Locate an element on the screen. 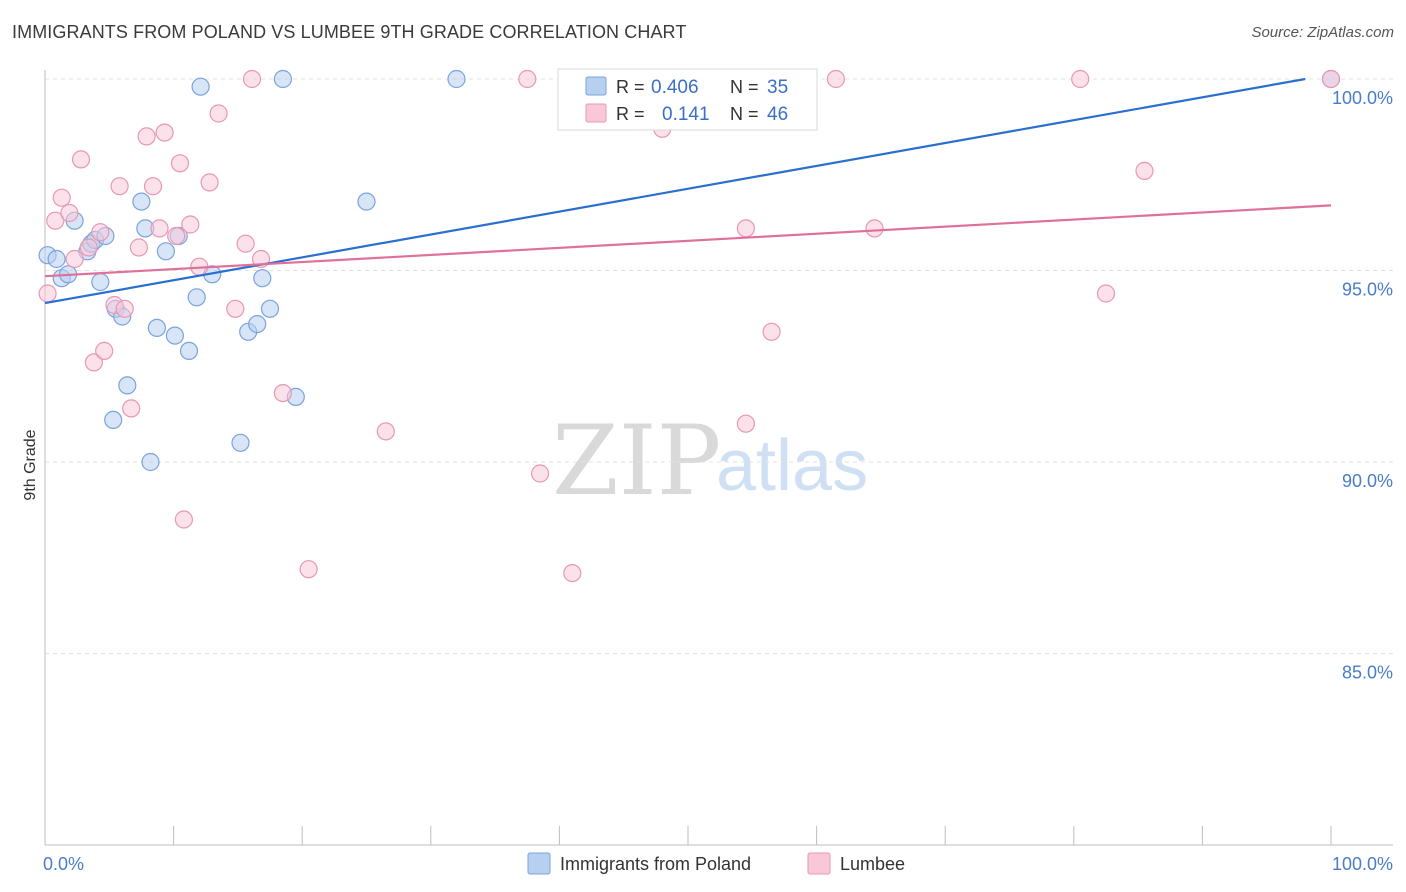 This screenshot has height=892, width=1406. legend-n-value-poland: 35 is located at coordinates (777, 87).